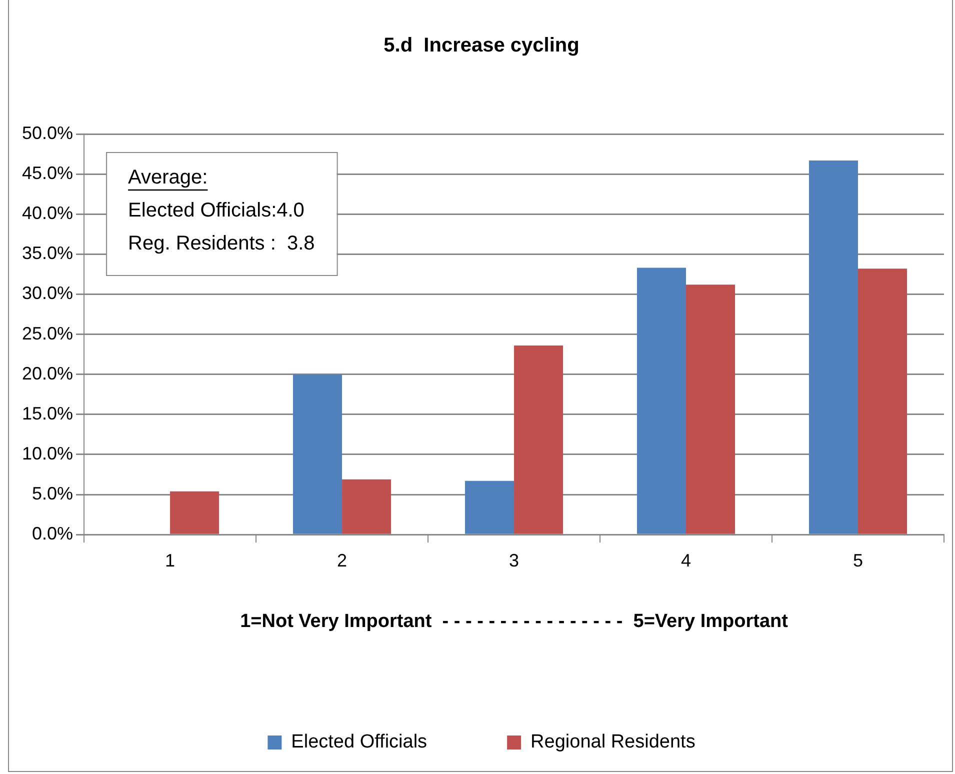  What do you see at coordinates (514, 560) in the screenshot?
I see `x-tick-label: 3` at bounding box center [514, 560].